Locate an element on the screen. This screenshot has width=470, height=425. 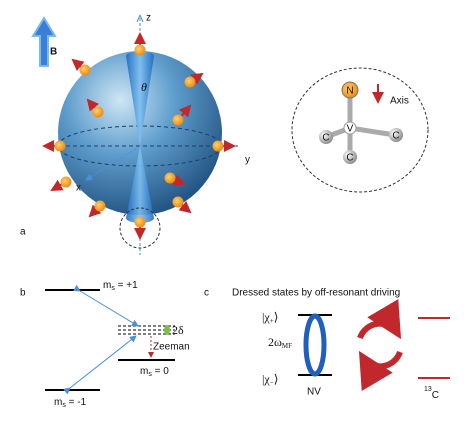
vacancy is located at coordinates (350, 128).